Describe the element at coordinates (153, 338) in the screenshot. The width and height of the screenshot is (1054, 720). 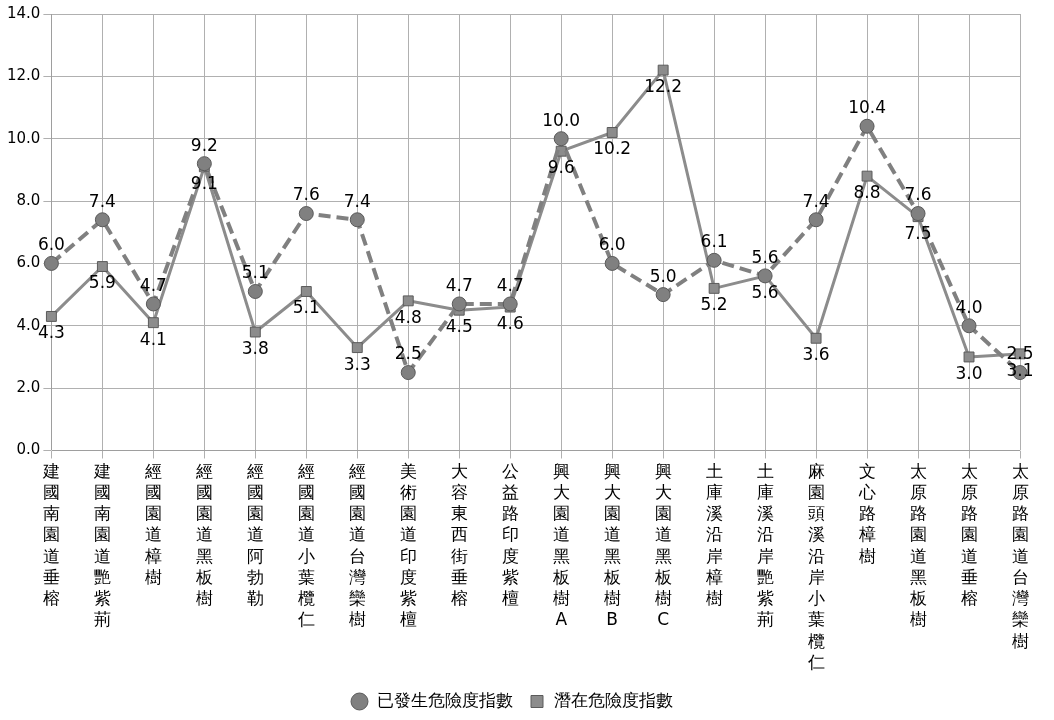
I see `data-label: 4.1` at that location.